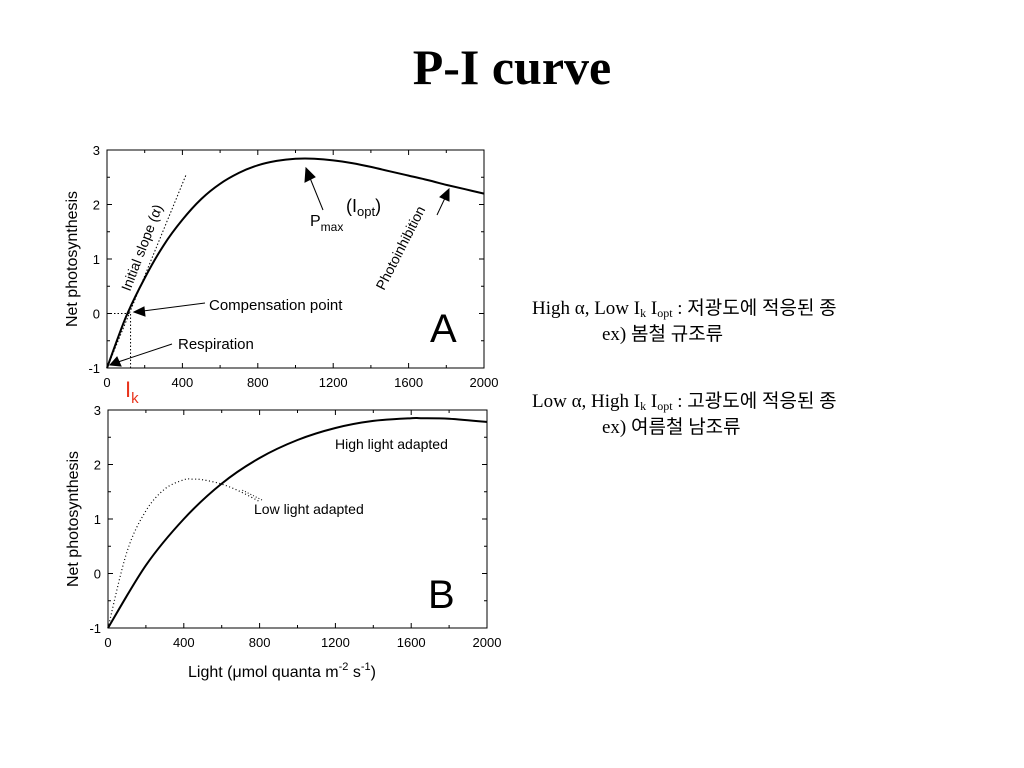  Describe the element at coordinates (97, 465) in the screenshot. I see `y-tick-label-b: 2` at that location.